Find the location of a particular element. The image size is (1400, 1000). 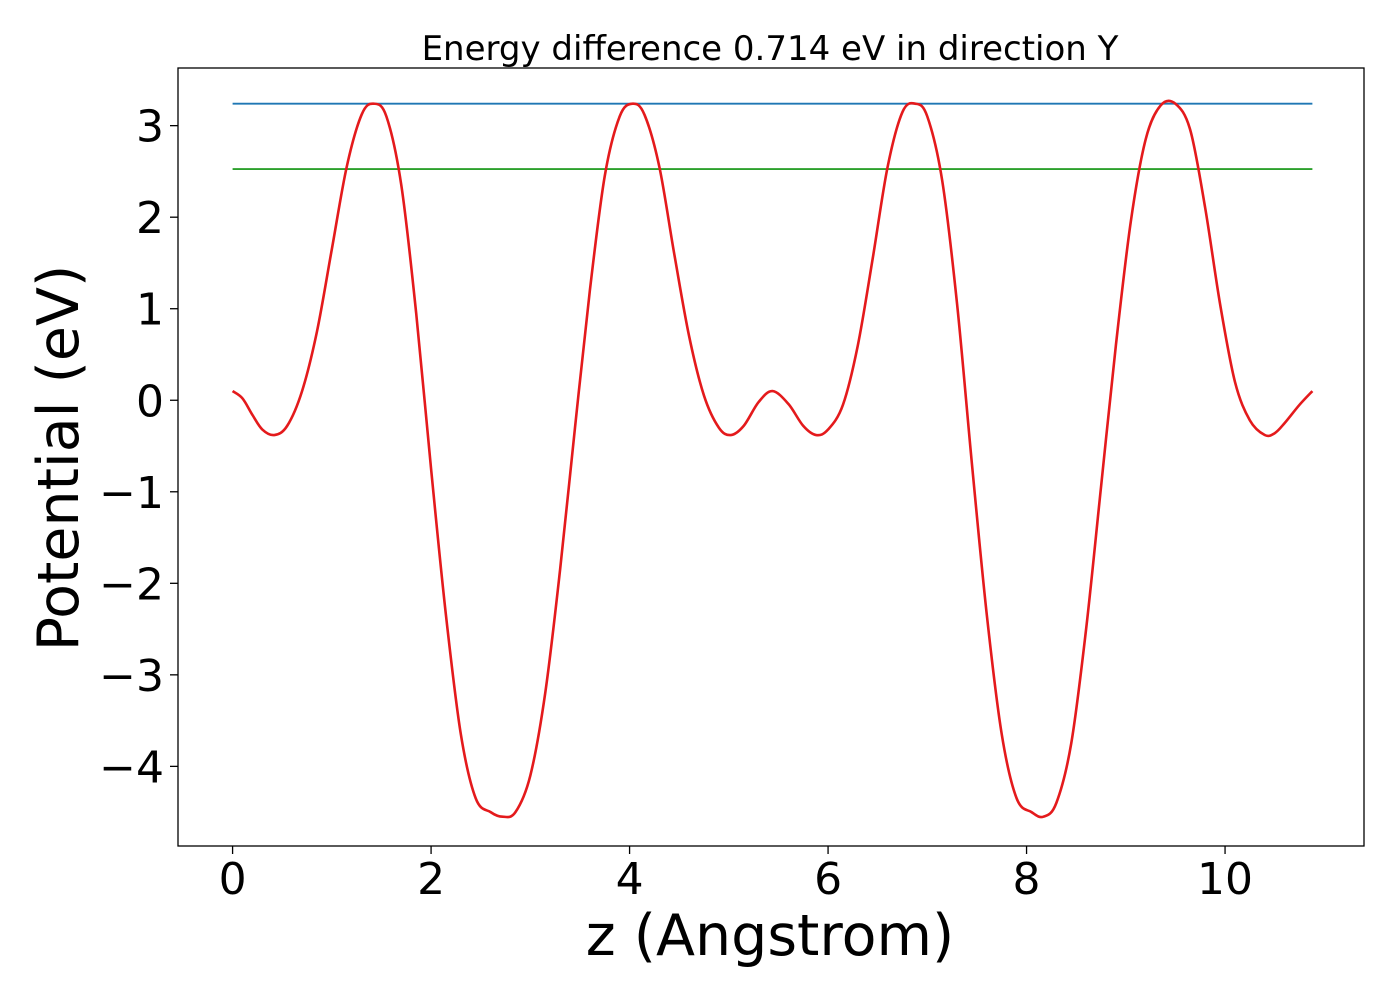

y-axis-label: Potential (eV) is located at coordinates (59, 458).